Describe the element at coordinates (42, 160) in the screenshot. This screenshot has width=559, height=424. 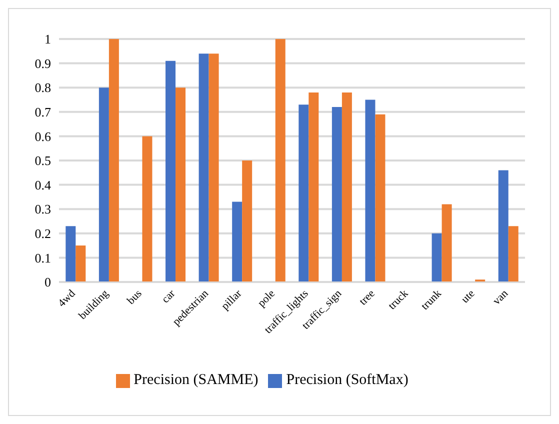
I see `y-tick-label: 0.5` at that location.